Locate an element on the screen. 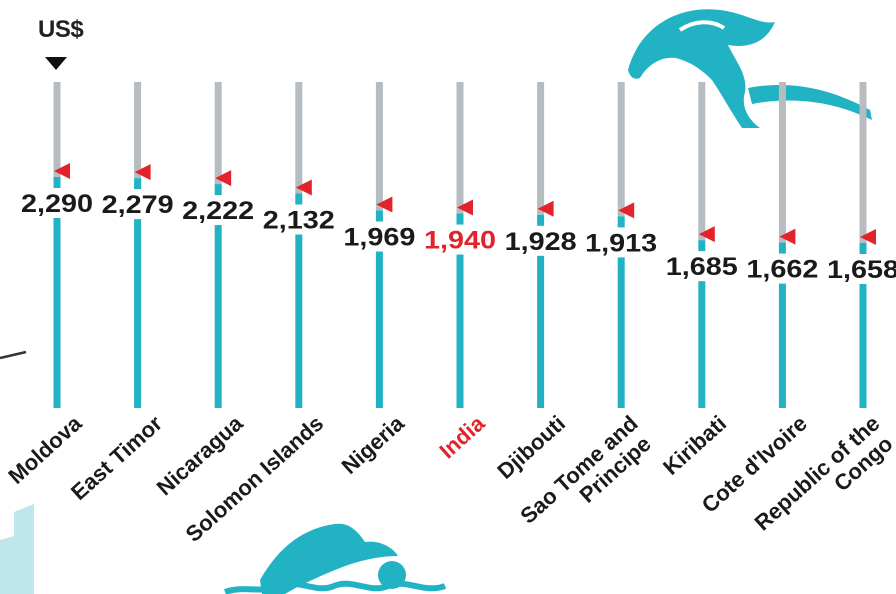 This screenshot has width=896, height=594. value-label: 1,913 is located at coordinates (621, 243).